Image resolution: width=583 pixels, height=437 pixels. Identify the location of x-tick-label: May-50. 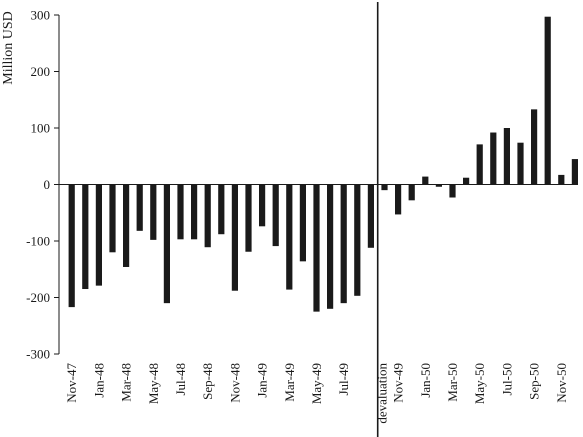
(479, 383).